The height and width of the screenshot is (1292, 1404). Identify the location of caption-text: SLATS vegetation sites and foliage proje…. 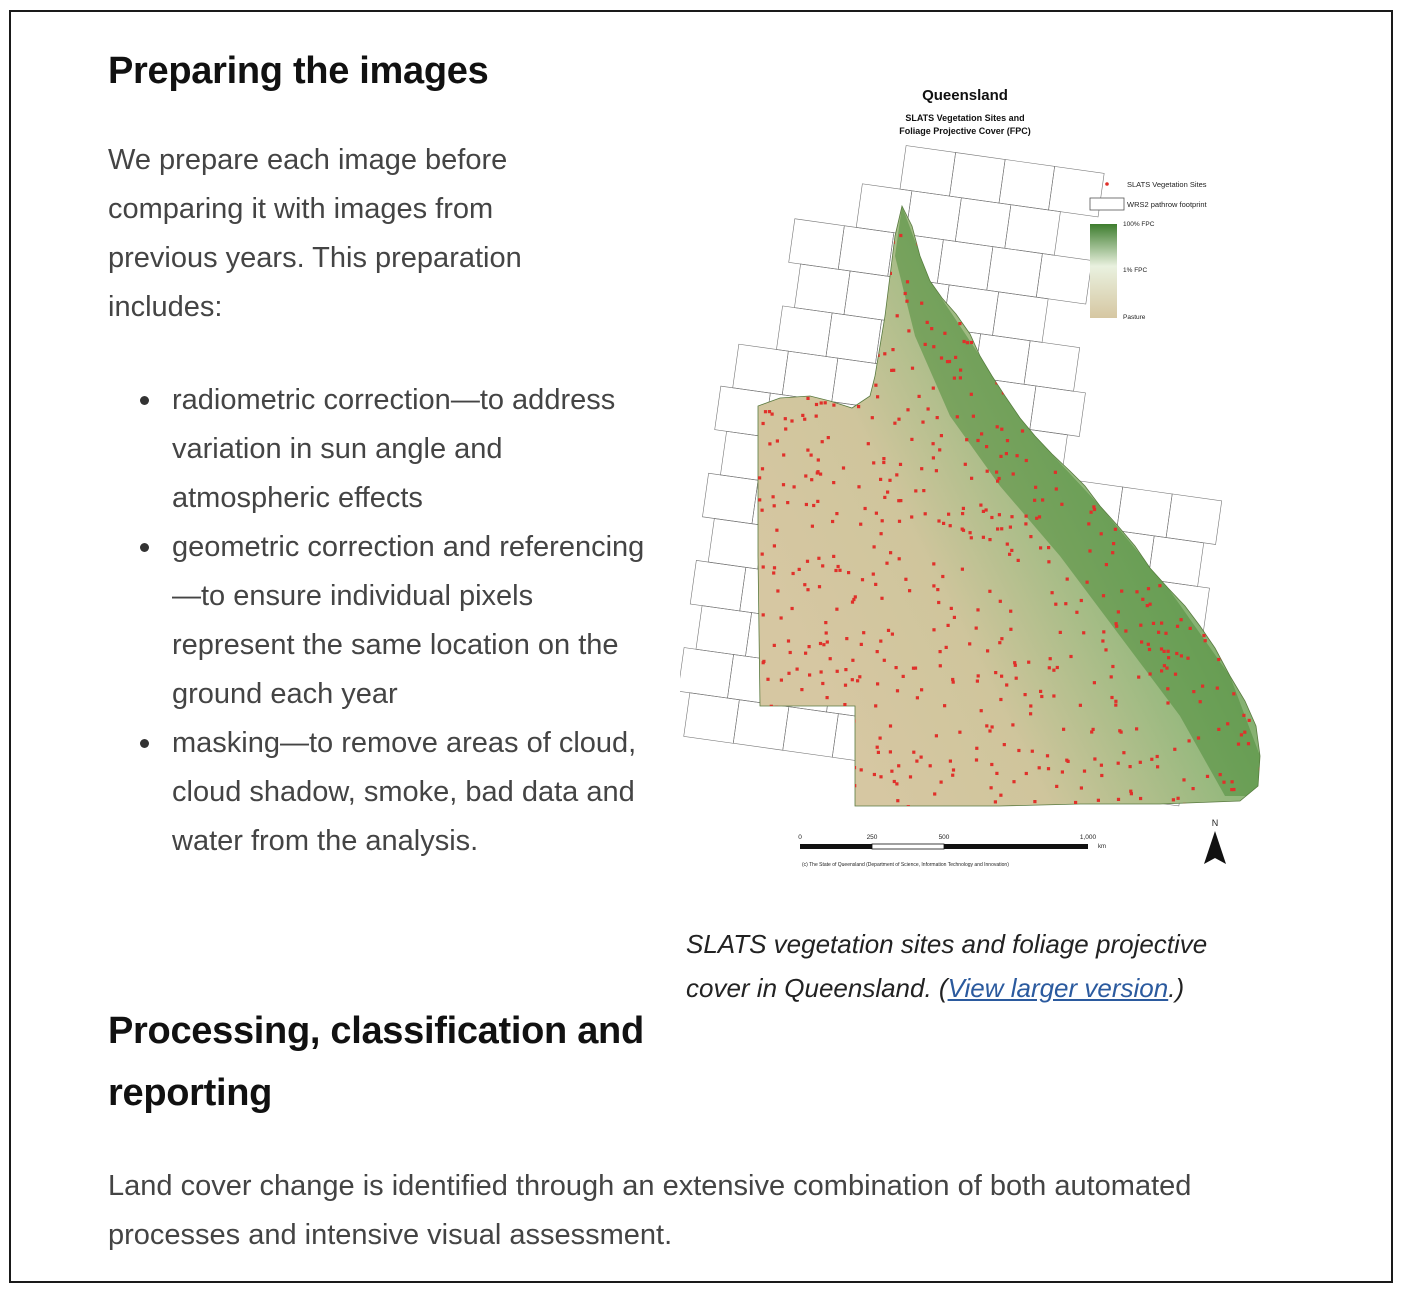
(947, 966).